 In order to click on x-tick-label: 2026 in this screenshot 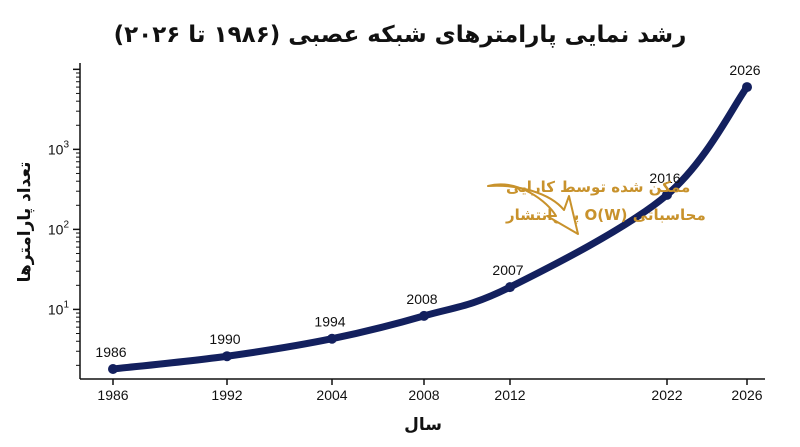, I will do `click(746, 395)`.